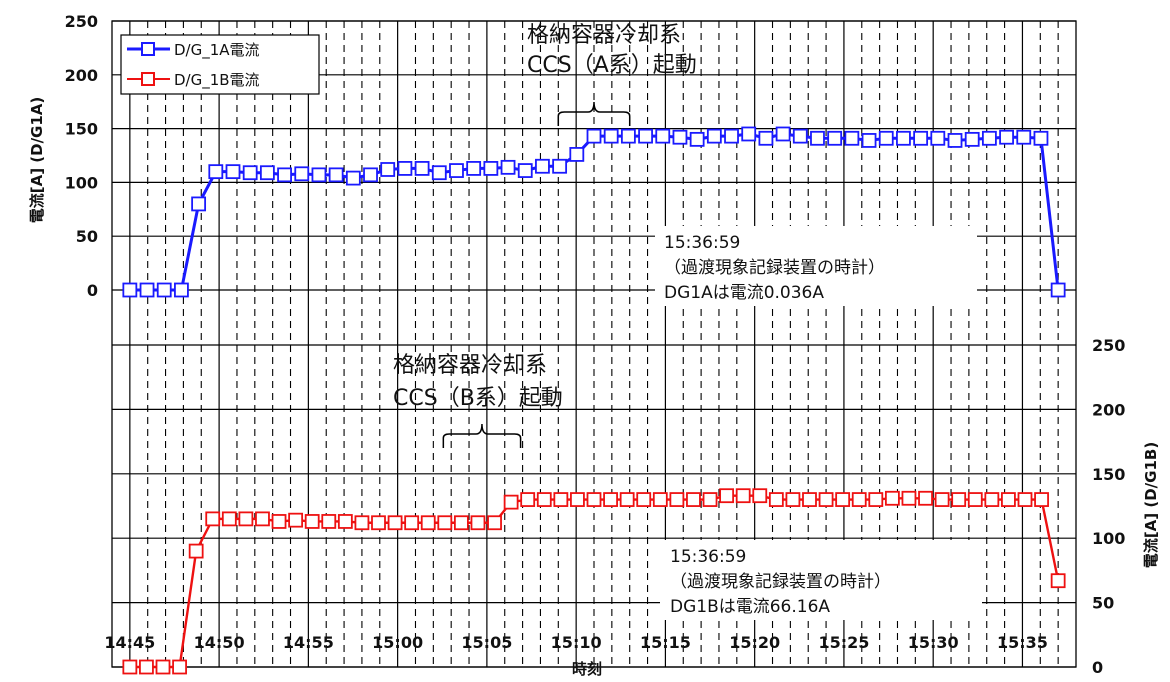  Describe the element at coordinates (217, 50) in the screenshot. I see `legend-label-1a: D/G_1A電流` at that location.